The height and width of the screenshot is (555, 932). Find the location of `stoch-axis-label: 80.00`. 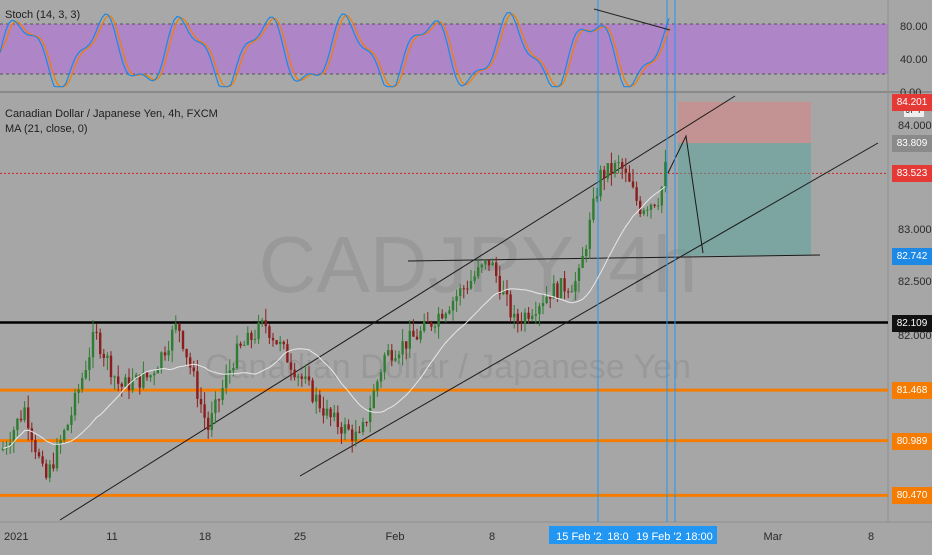

stoch-axis-label: 80.00 is located at coordinates (914, 27).